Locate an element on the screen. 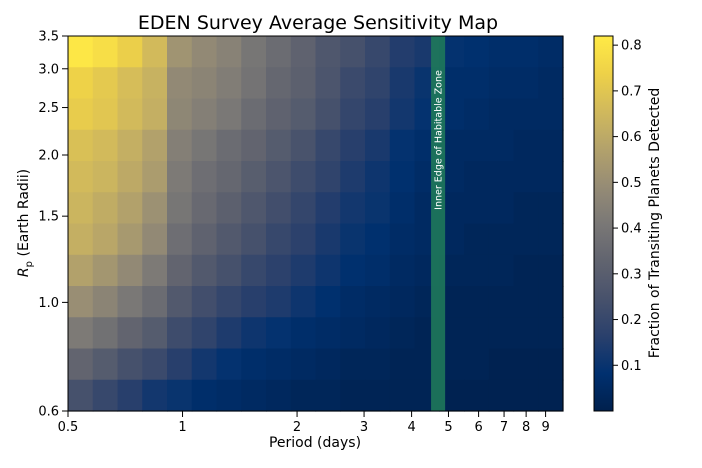 The height and width of the screenshot is (468, 702). y-tick-label: 3.0 is located at coordinates (48, 69).